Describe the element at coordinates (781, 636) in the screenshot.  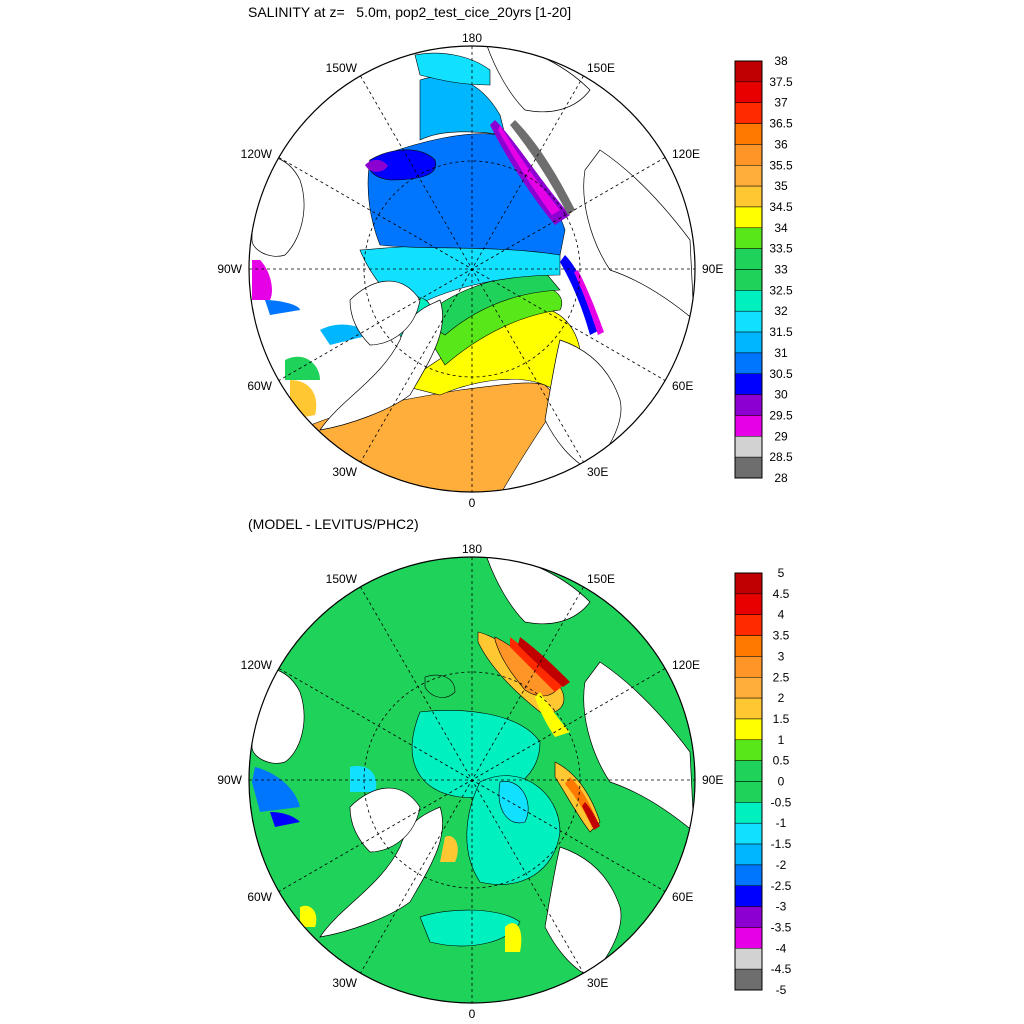
I see `colorbar-tick-label: 3.5` at that location.